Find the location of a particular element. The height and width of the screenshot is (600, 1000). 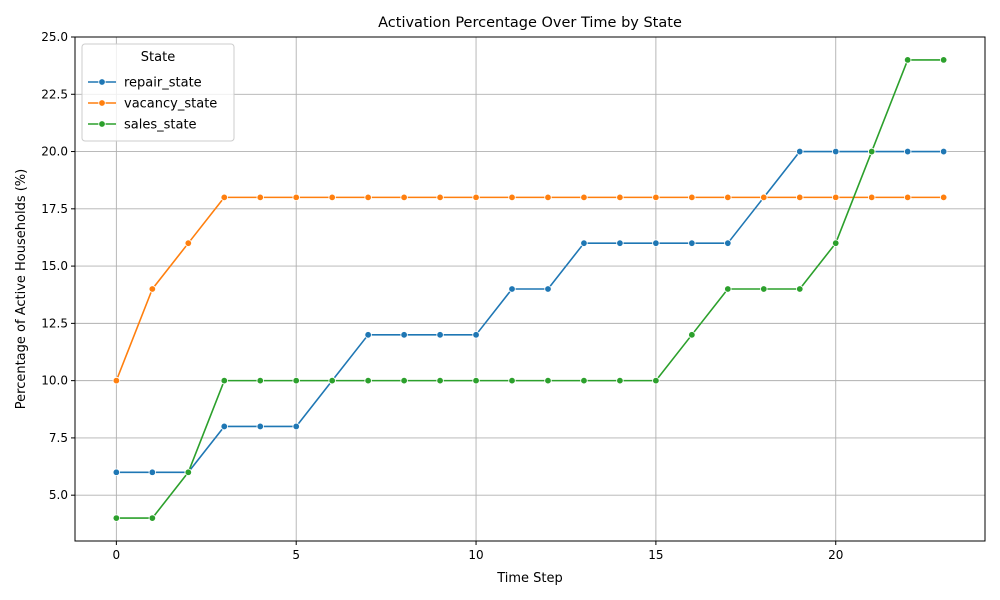

y-tick-label: 7.5 is located at coordinates (58, 438).